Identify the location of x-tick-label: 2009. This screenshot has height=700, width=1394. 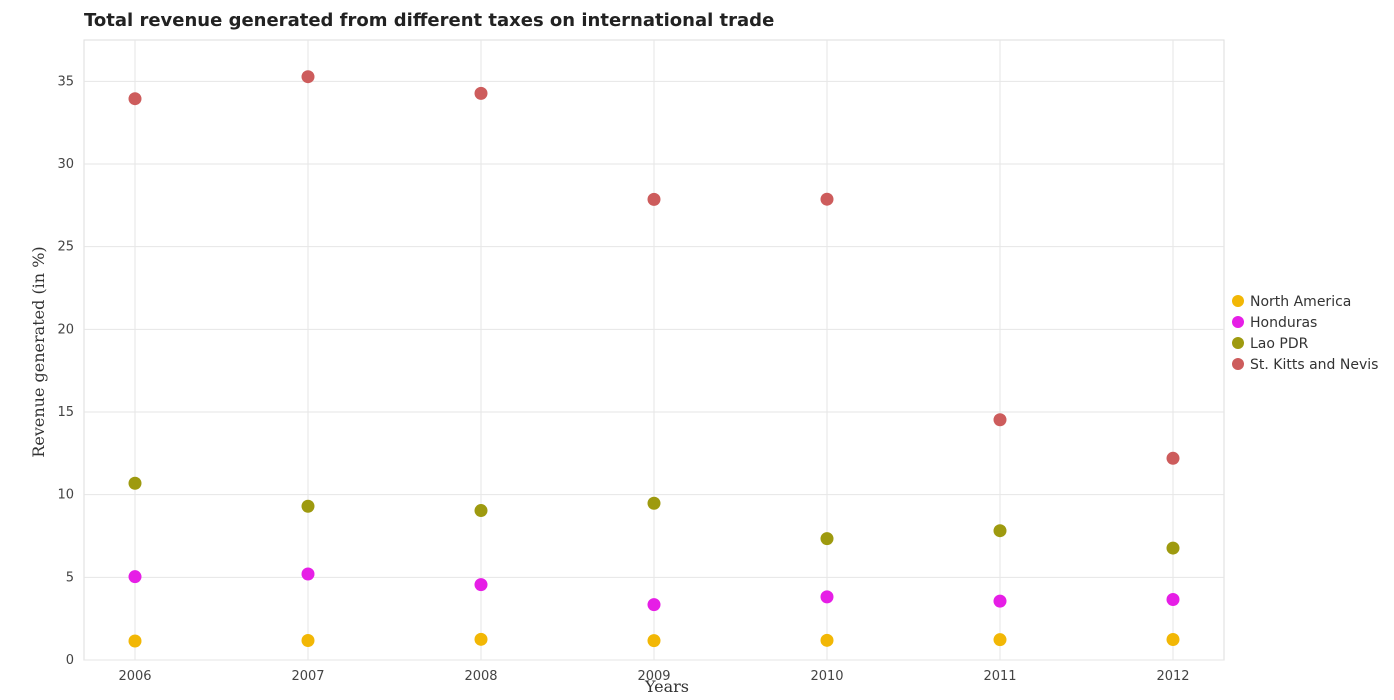
(653, 676).